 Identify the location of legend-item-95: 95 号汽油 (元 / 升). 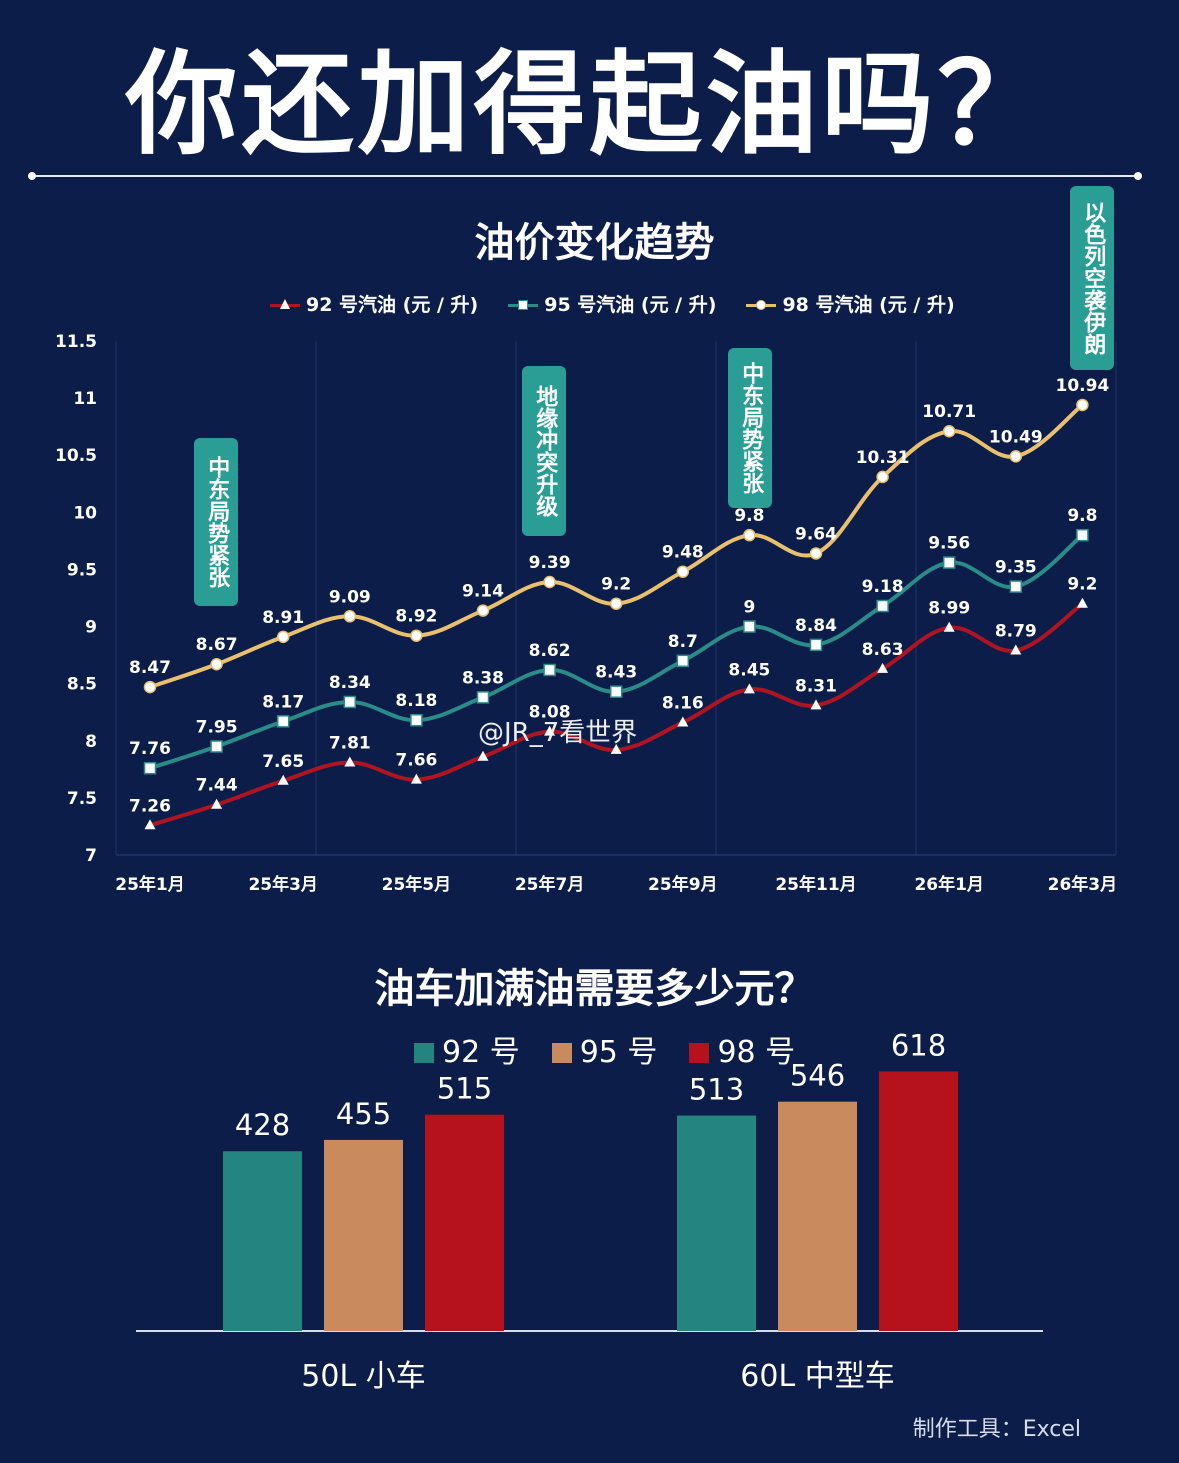
(612, 305).